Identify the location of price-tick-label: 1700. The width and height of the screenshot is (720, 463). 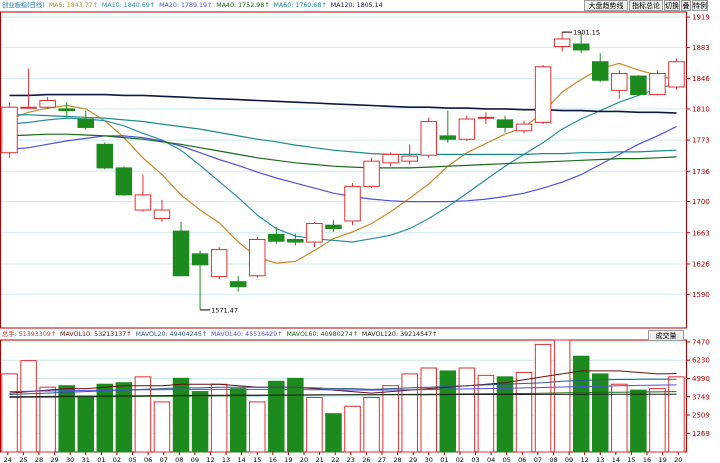
(701, 202).